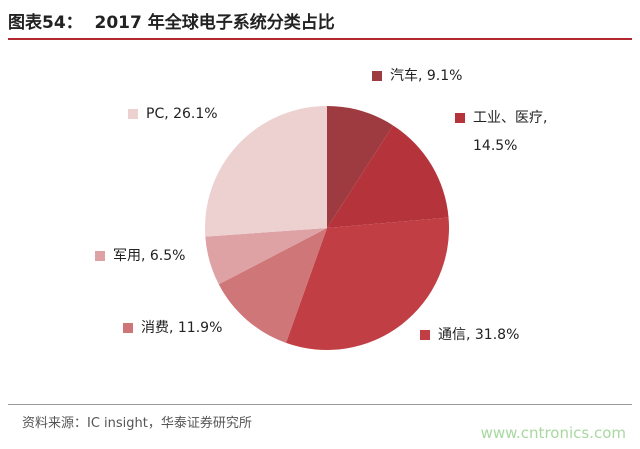  What do you see at coordinates (182, 328) in the screenshot?
I see `label-text: 消费, 11.9%` at bounding box center [182, 328].